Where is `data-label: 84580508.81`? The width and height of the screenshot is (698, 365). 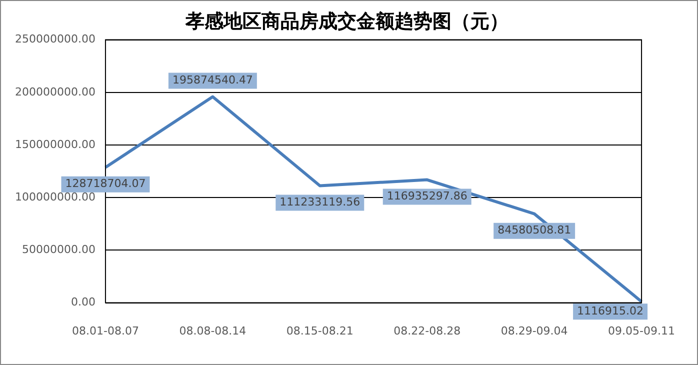
data-label: 84580508.81 is located at coordinates (535, 230).